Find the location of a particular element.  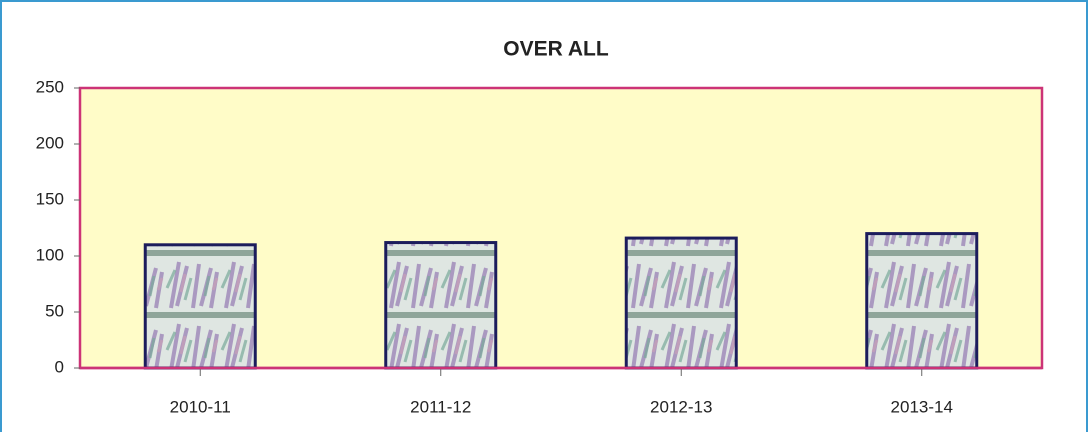

y-tick-label: 50 is located at coordinates (54, 310).